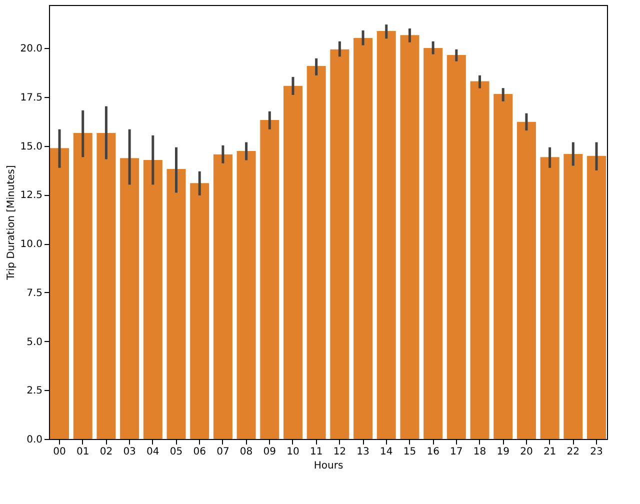 The image size is (640, 504). What do you see at coordinates (31, 196) in the screenshot?
I see `y-tick-label: 12.5` at bounding box center [31, 196].